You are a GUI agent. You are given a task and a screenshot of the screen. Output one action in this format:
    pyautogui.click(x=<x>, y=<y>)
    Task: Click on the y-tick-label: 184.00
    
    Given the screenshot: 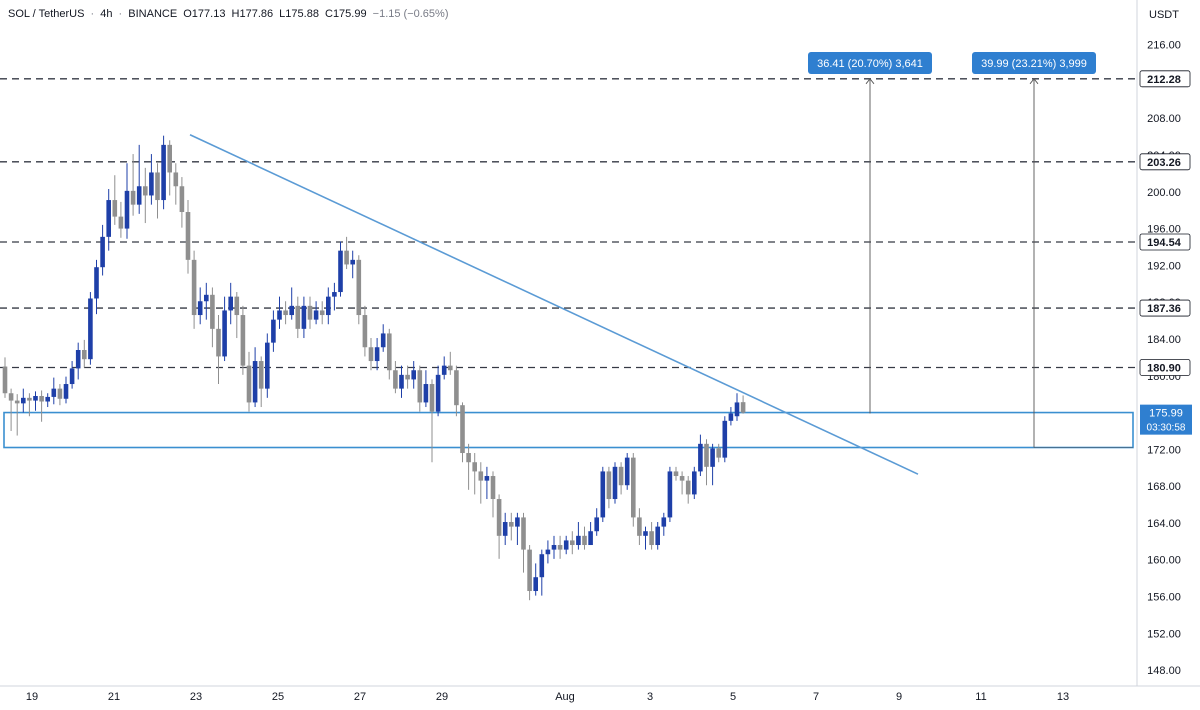 What is the action you would take?
    pyautogui.click(x=1164, y=340)
    